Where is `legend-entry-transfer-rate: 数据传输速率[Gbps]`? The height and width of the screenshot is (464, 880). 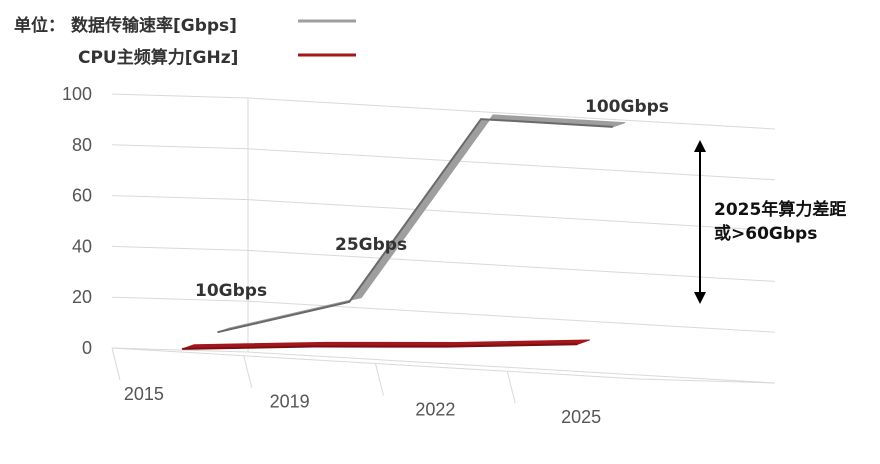
legend-entry-transfer-rate: 数据传输速率[Gbps] is located at coordinates (154, 25).